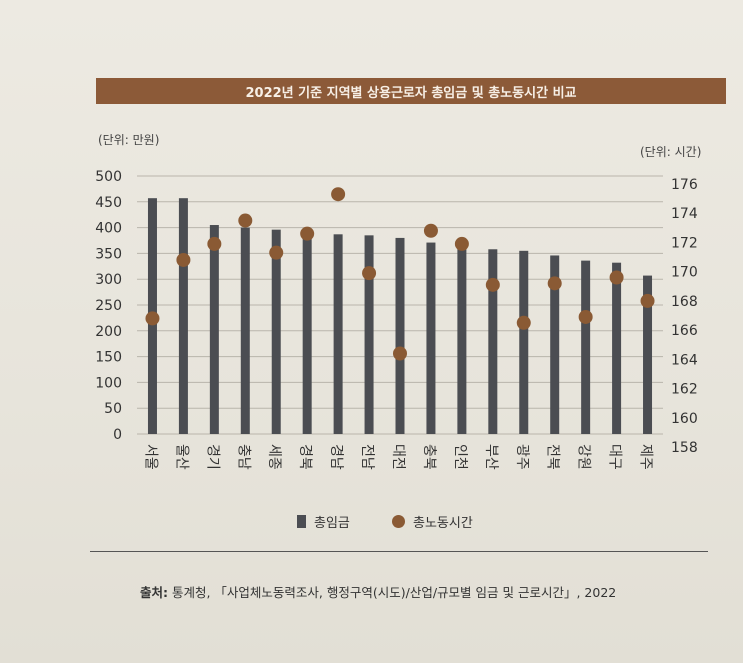 The width and height of the screenshot is (743, 663). Describe the element at coordinates (684, 360) in the screenshot. I see `right-tick-label: 164` at that location.